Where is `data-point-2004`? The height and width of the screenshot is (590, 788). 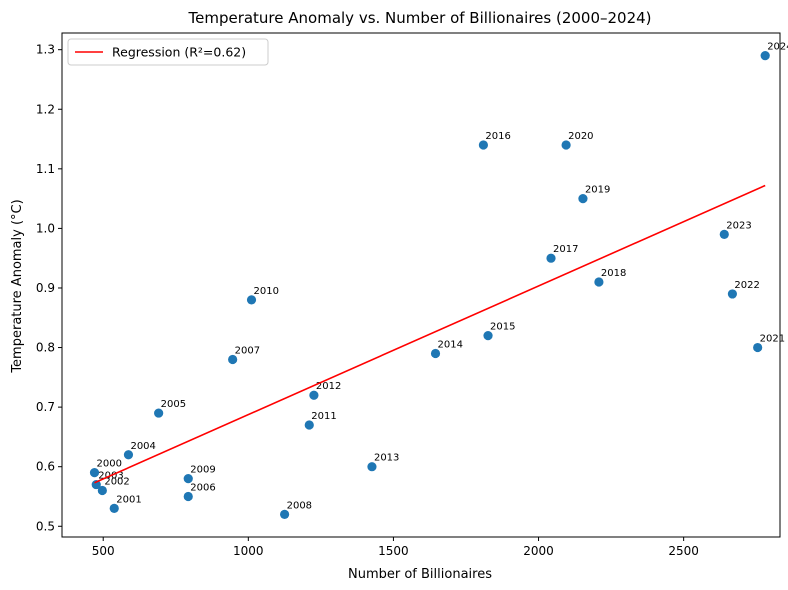 data-point-2004 is located at coordinates (128, 455).